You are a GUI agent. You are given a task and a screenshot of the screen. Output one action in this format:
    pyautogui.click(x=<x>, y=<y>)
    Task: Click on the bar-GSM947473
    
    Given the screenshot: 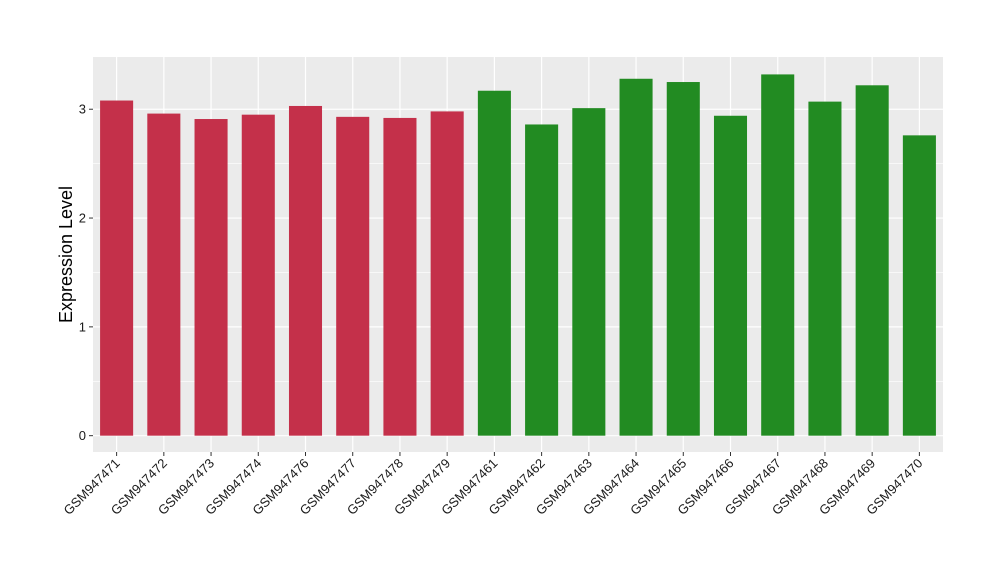 What is the action you would take?
    pyautogui.click(x=211, y=277)
    